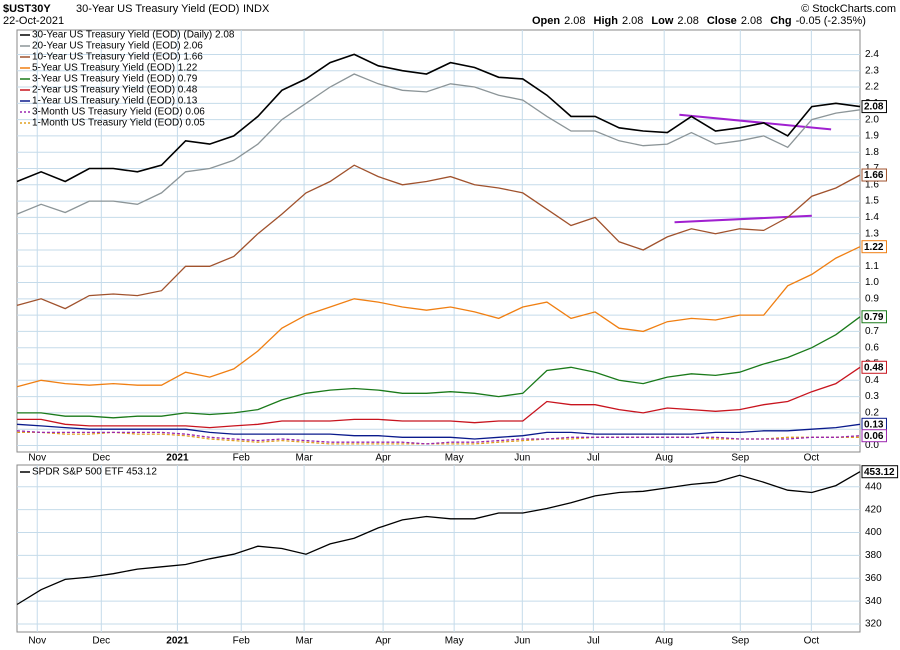 The height and width of the screenshot is (650, 900). I want to click on legend-label: SPDR S&P 500 ETF 453.12, so click(94, 472).